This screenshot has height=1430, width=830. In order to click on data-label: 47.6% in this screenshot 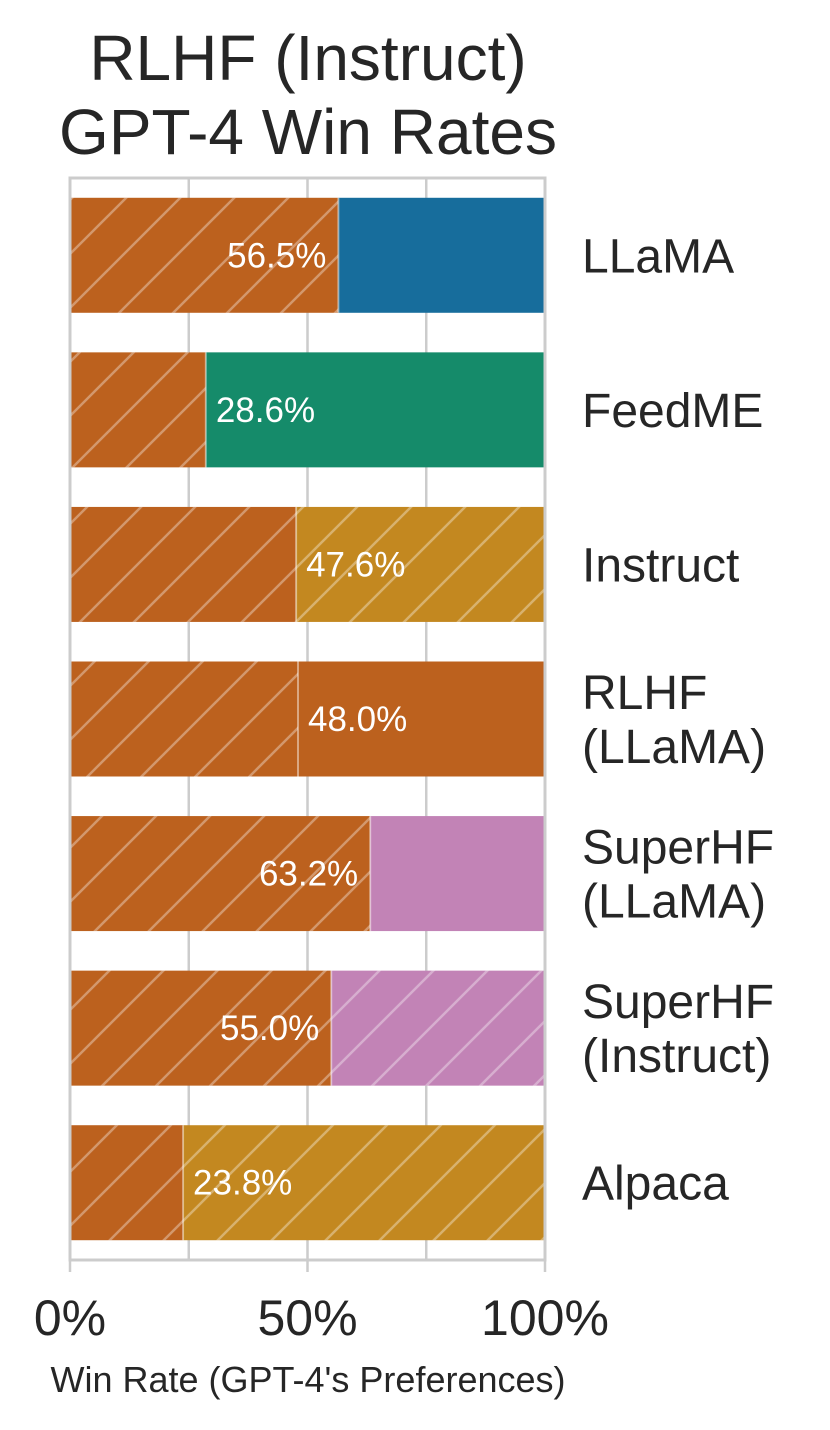, I will do `click(355, 564)`.